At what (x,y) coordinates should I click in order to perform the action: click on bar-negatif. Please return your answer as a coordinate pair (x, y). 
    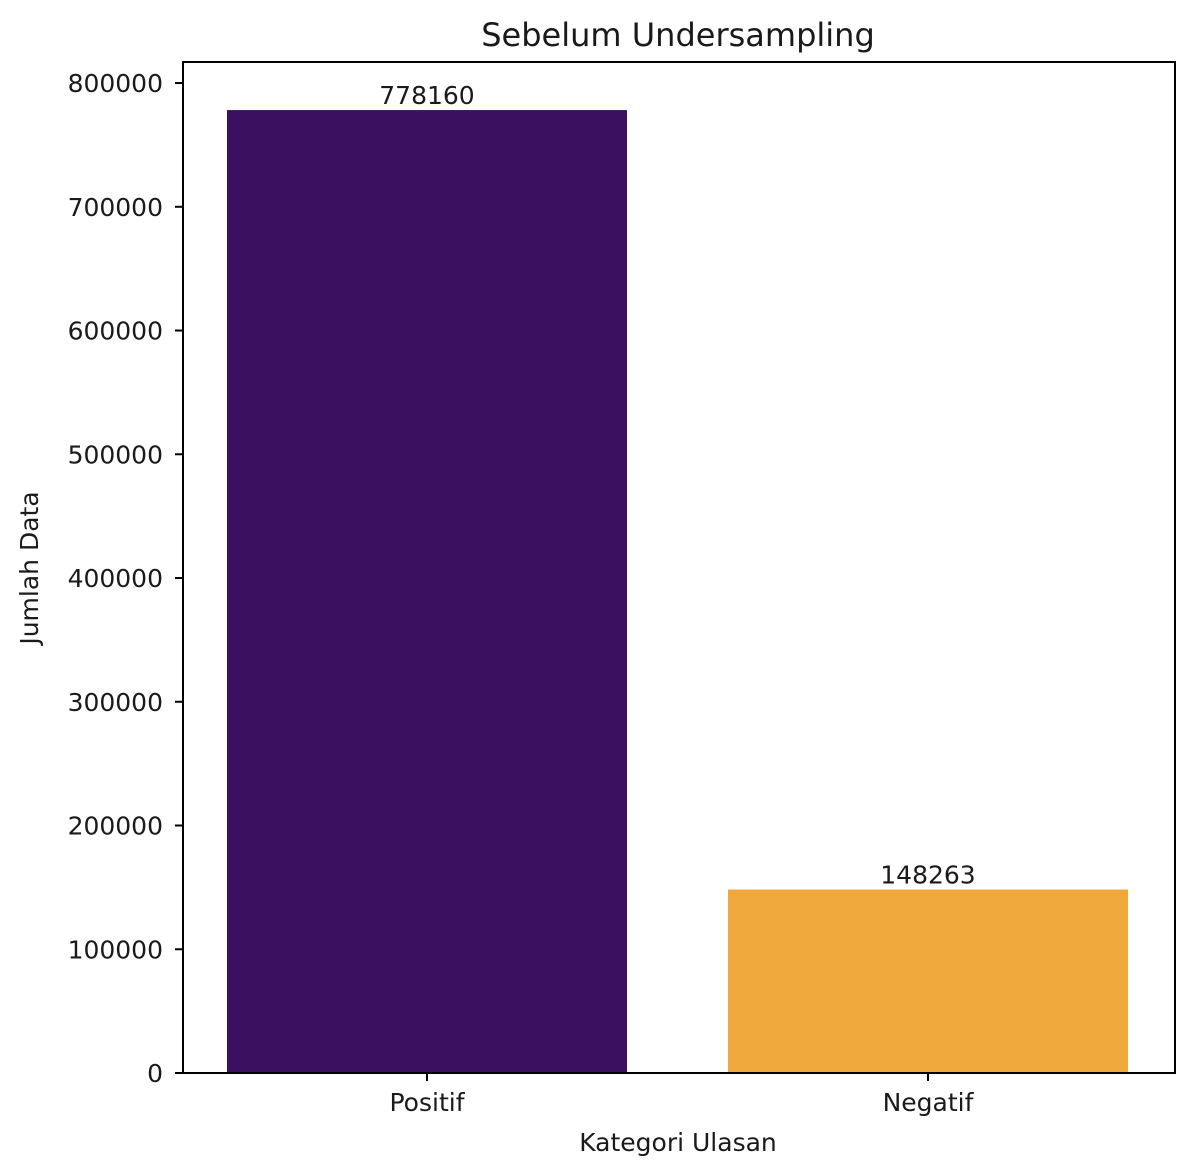
    Looking at the image, I should click on (928, 981).